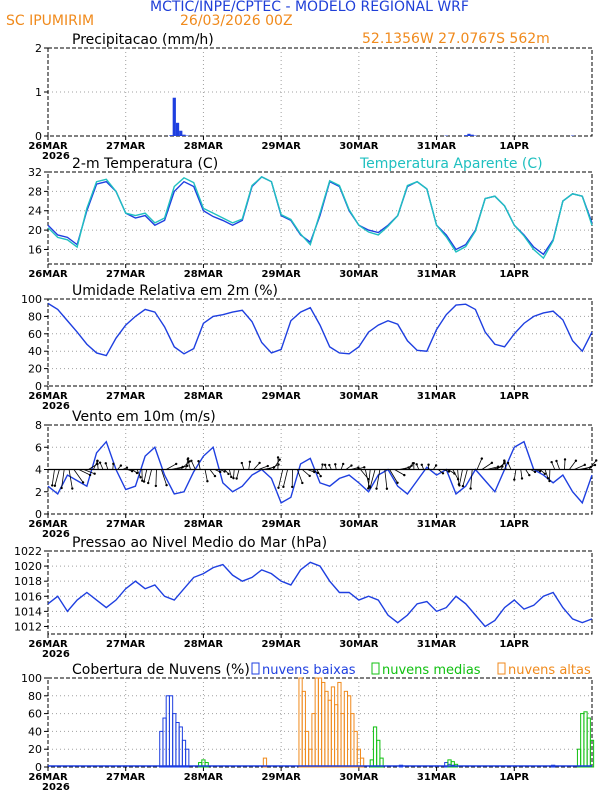  Describe the element at coordinates (35, 369) in the screenshot. I see `y-tick-label: 20` at that location.